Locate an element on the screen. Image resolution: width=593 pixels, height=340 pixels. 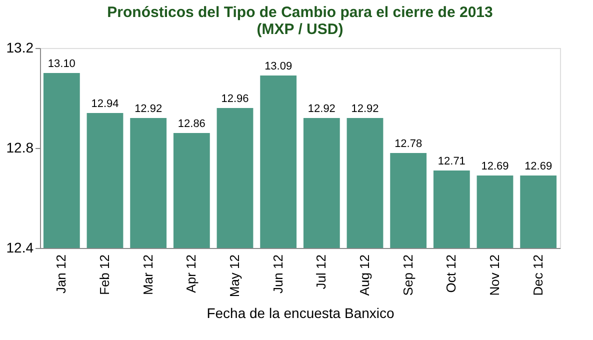
data-label: 12.96 is located at coordinates (235, 99).